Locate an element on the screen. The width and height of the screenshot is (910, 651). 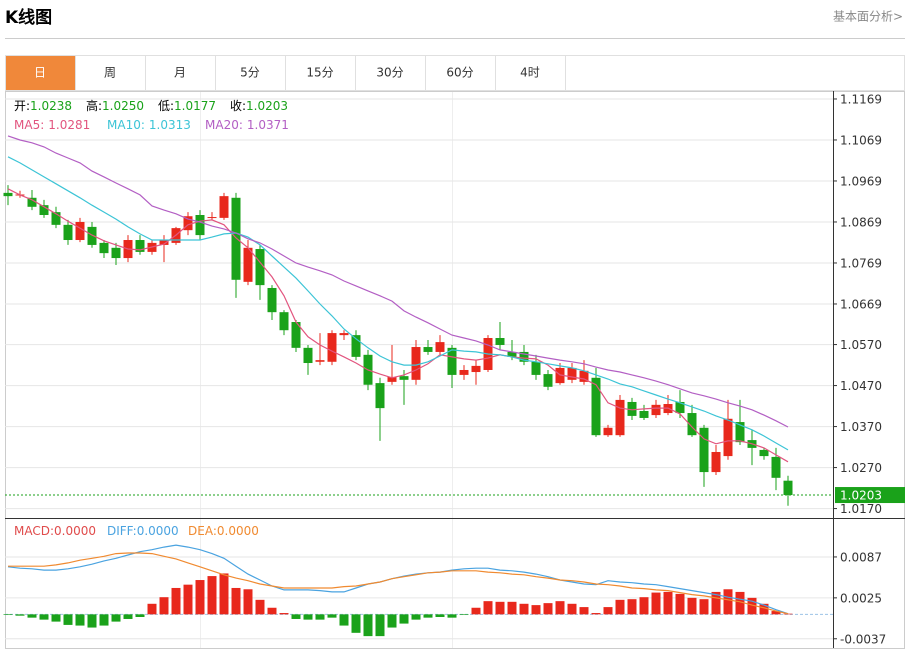
macd-legend-value: 0.0000 is located at coordinates (75, 531).